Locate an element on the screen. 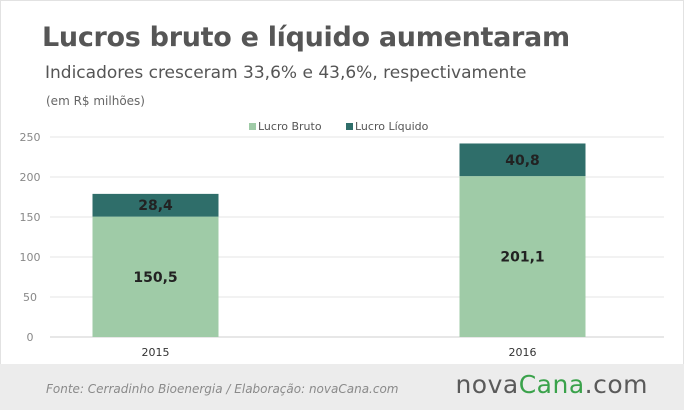  bar-lucro-bruto-2016 is located at coordinates (522, 256).